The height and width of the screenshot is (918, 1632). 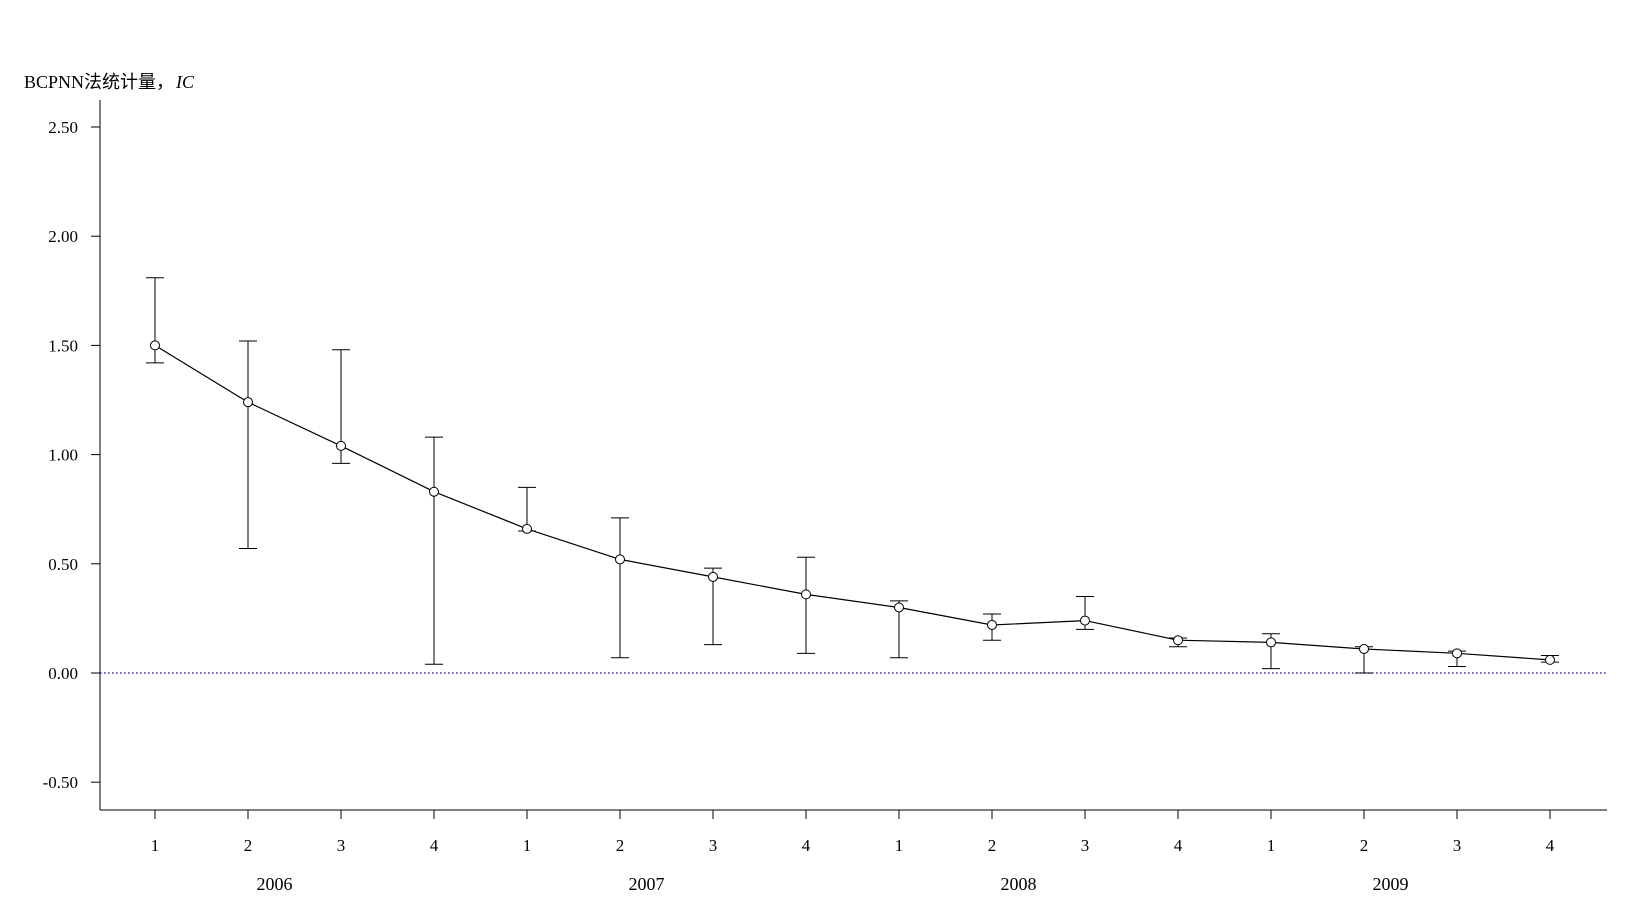 I want to click on y-tick-label: 1.00, so click(x=63, y=455).